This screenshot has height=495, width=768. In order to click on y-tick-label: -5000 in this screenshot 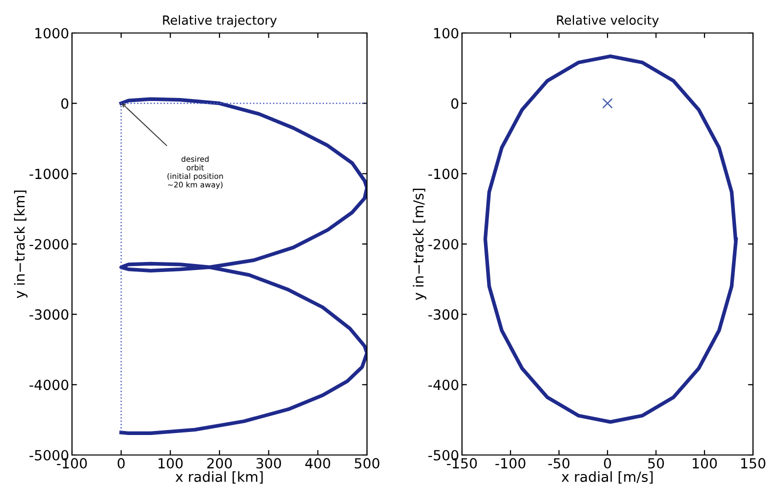, I will do `click(49, 455)`.